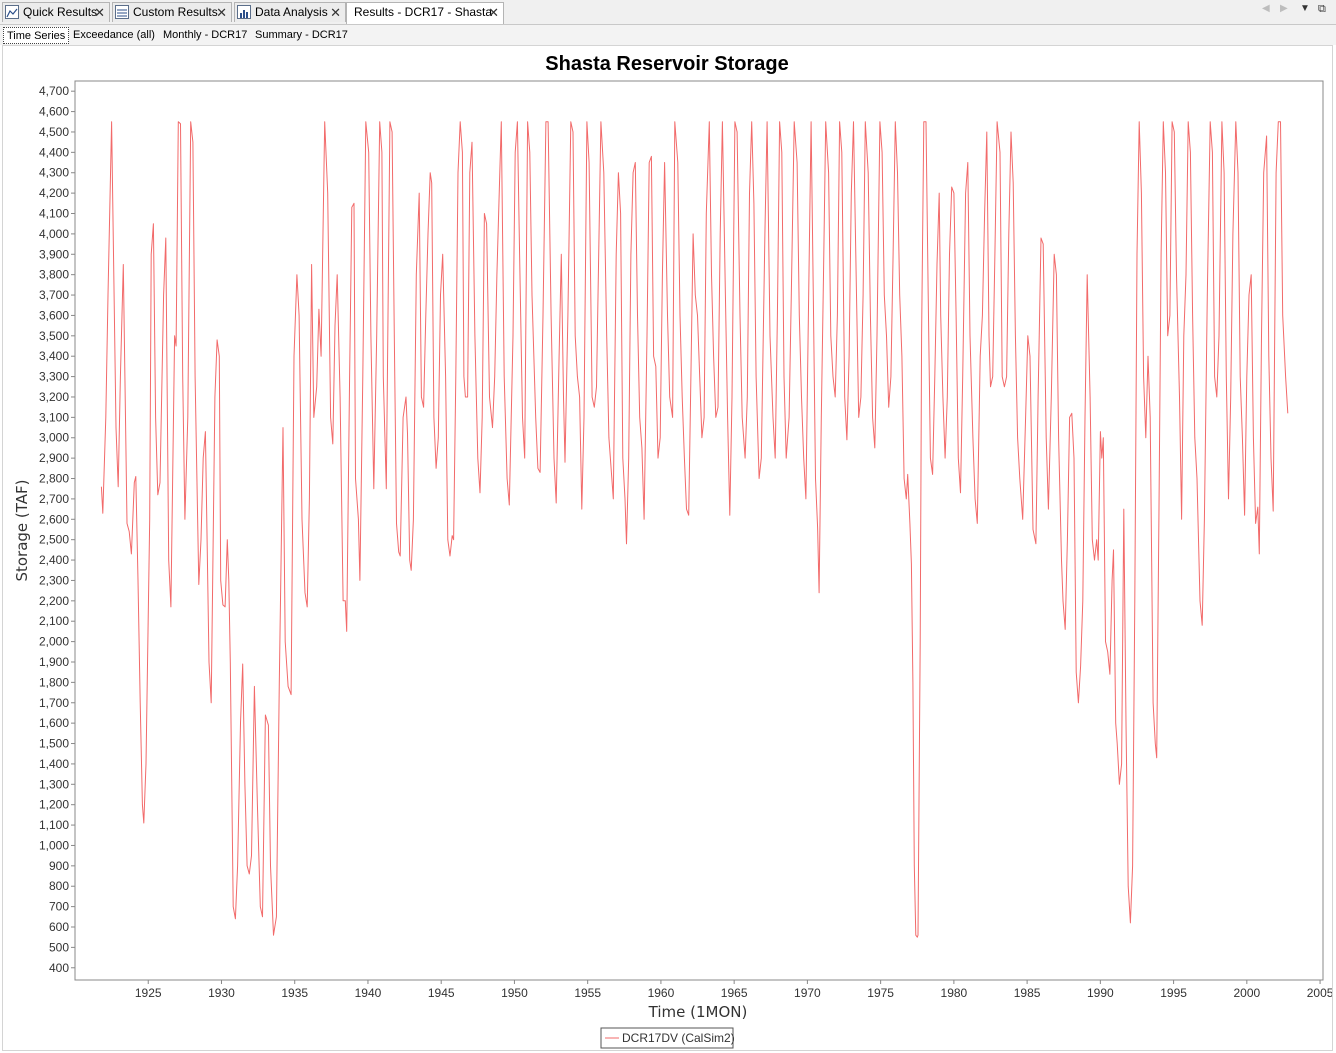 The width and height of the screenshot is (1336, 1053). Describe the element at coordinates (54, 417) in the screenshot. I see `y-tick-label: 3,100` at that location.